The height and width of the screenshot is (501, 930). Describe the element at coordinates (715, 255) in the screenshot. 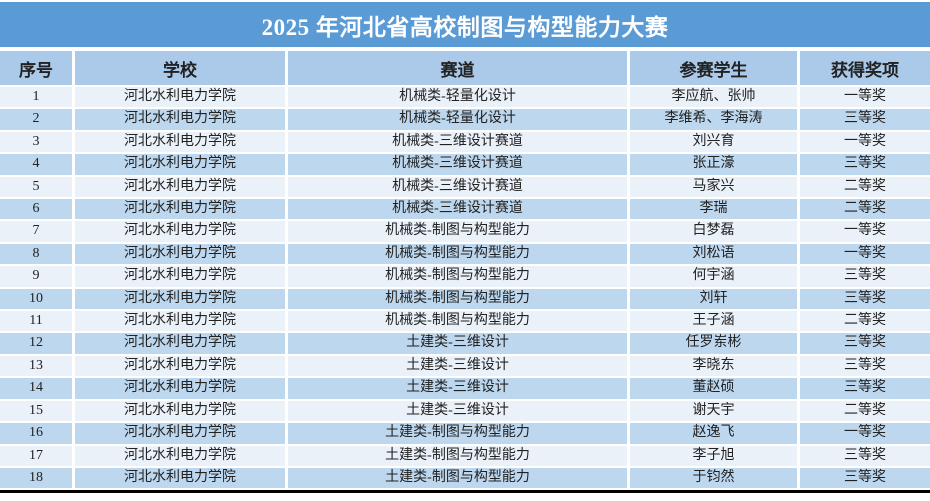

I see `cell-students: 刘松语` at that location.